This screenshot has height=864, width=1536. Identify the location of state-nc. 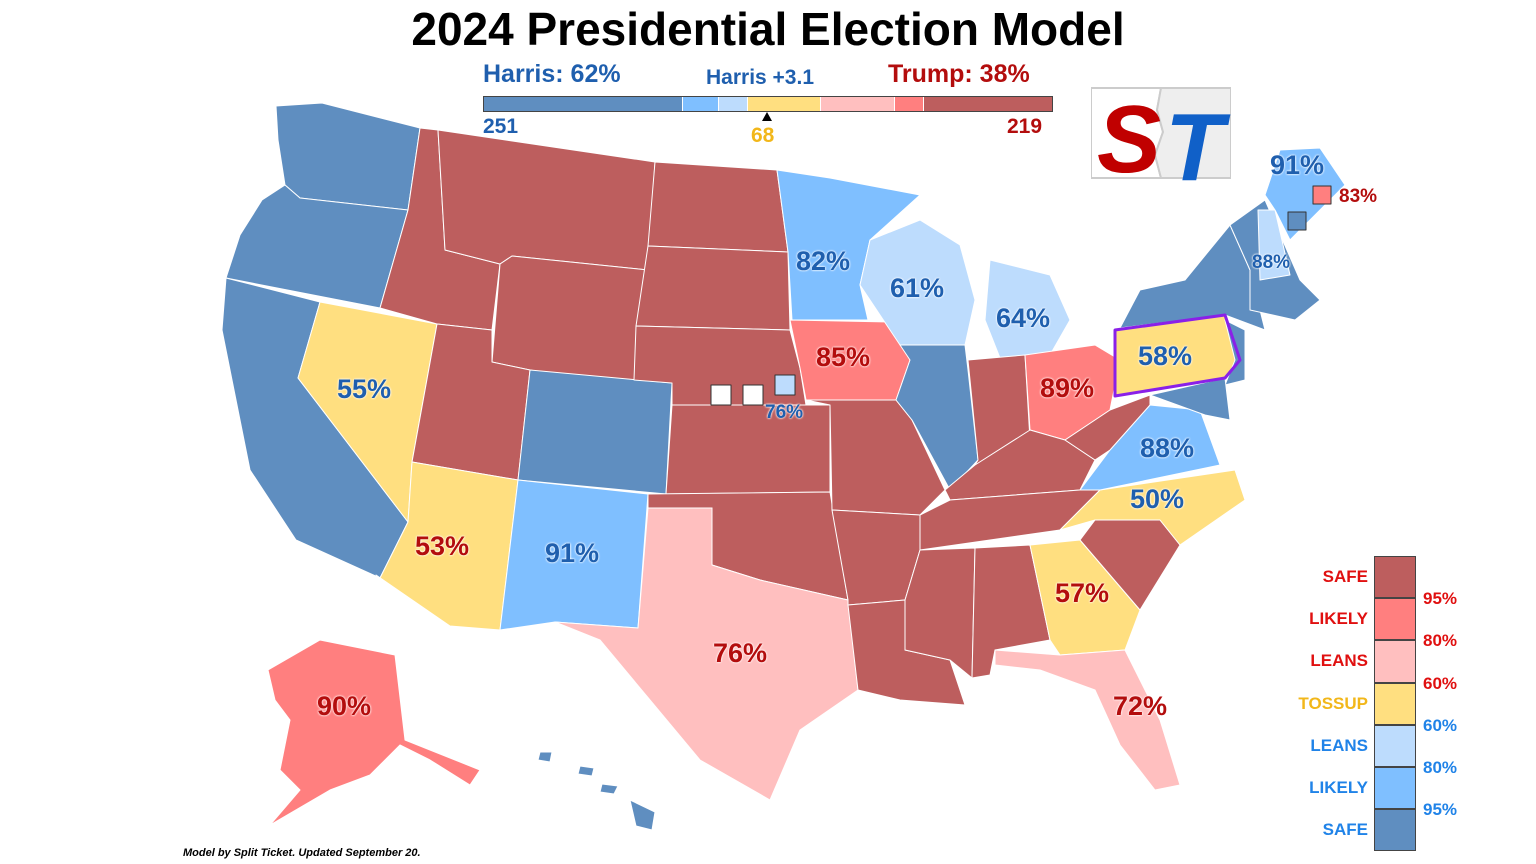
(1152, 507).